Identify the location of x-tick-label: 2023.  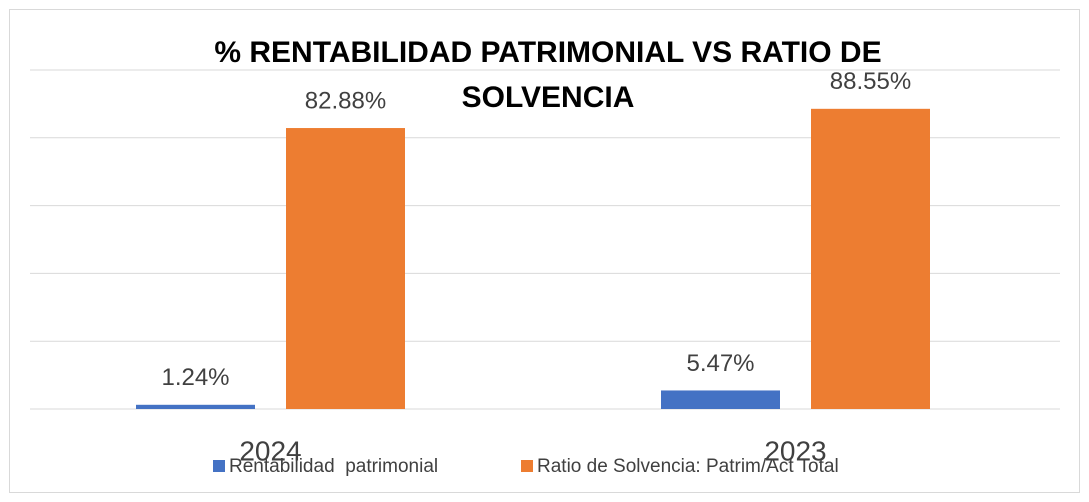
(795, 450).